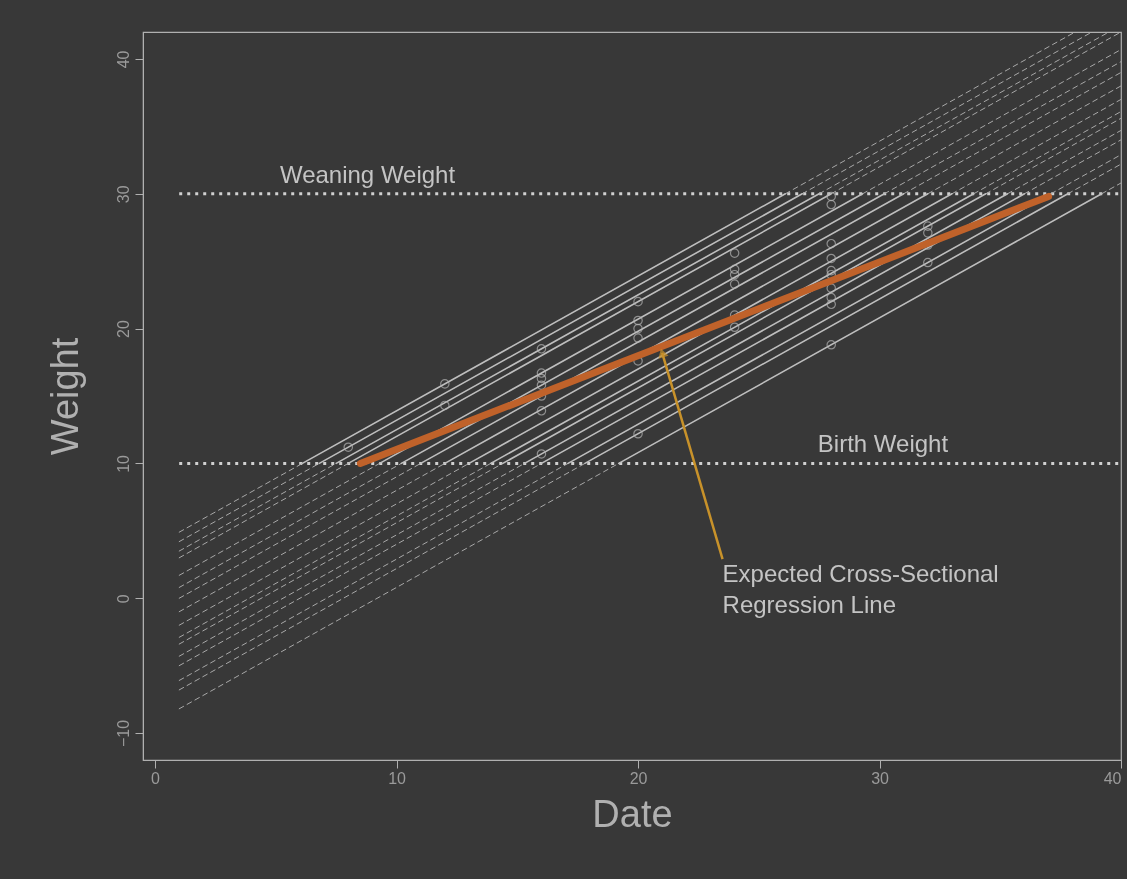 The image size is (1127, 879). Describe the element at coordinates (367, 174) in the screenshot. I see `ref-line-label: Weaning Weight` at that location.